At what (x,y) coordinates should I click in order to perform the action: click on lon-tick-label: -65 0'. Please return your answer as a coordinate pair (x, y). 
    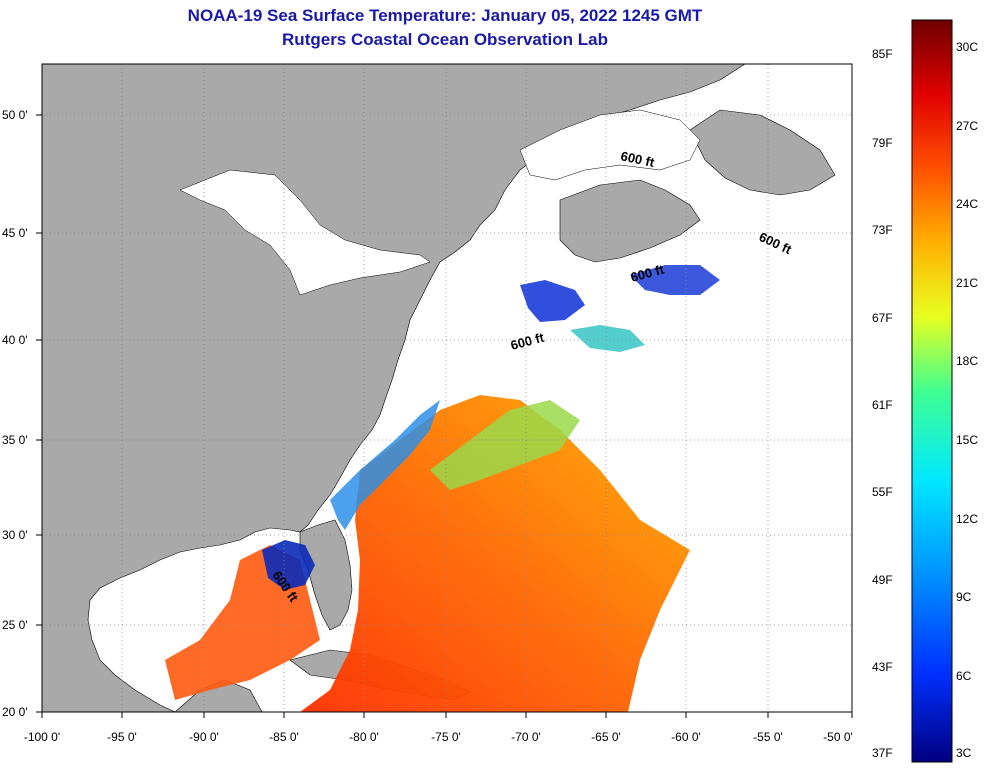
    Looking at the image, I should click on (606, 737).